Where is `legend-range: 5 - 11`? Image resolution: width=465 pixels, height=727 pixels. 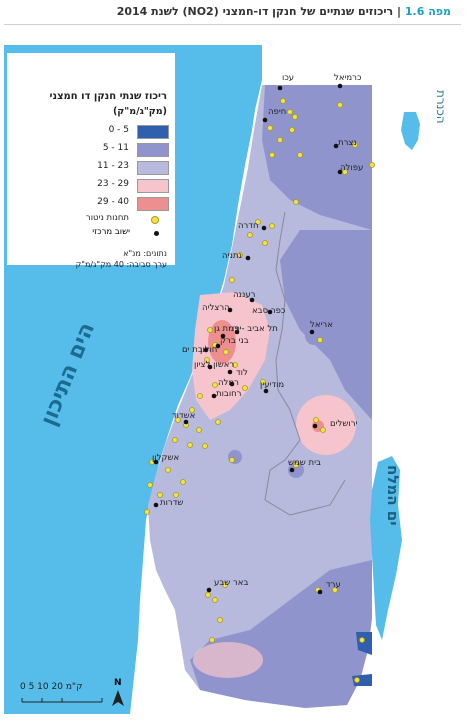
legend-range: 5 - 11 is located at coordinates (115, 148).